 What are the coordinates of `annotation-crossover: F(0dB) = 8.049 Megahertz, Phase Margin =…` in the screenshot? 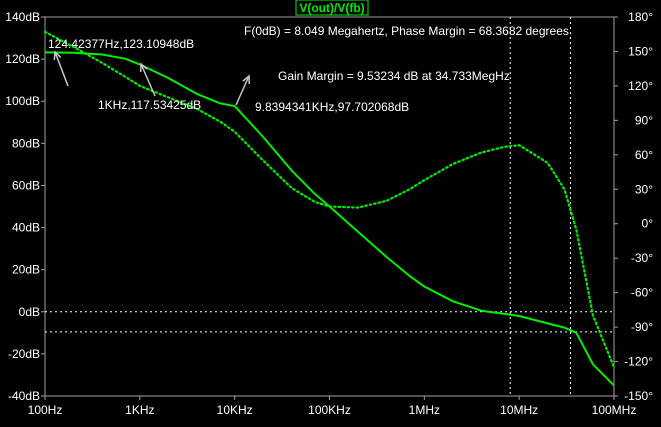 It's located at (406, 31).